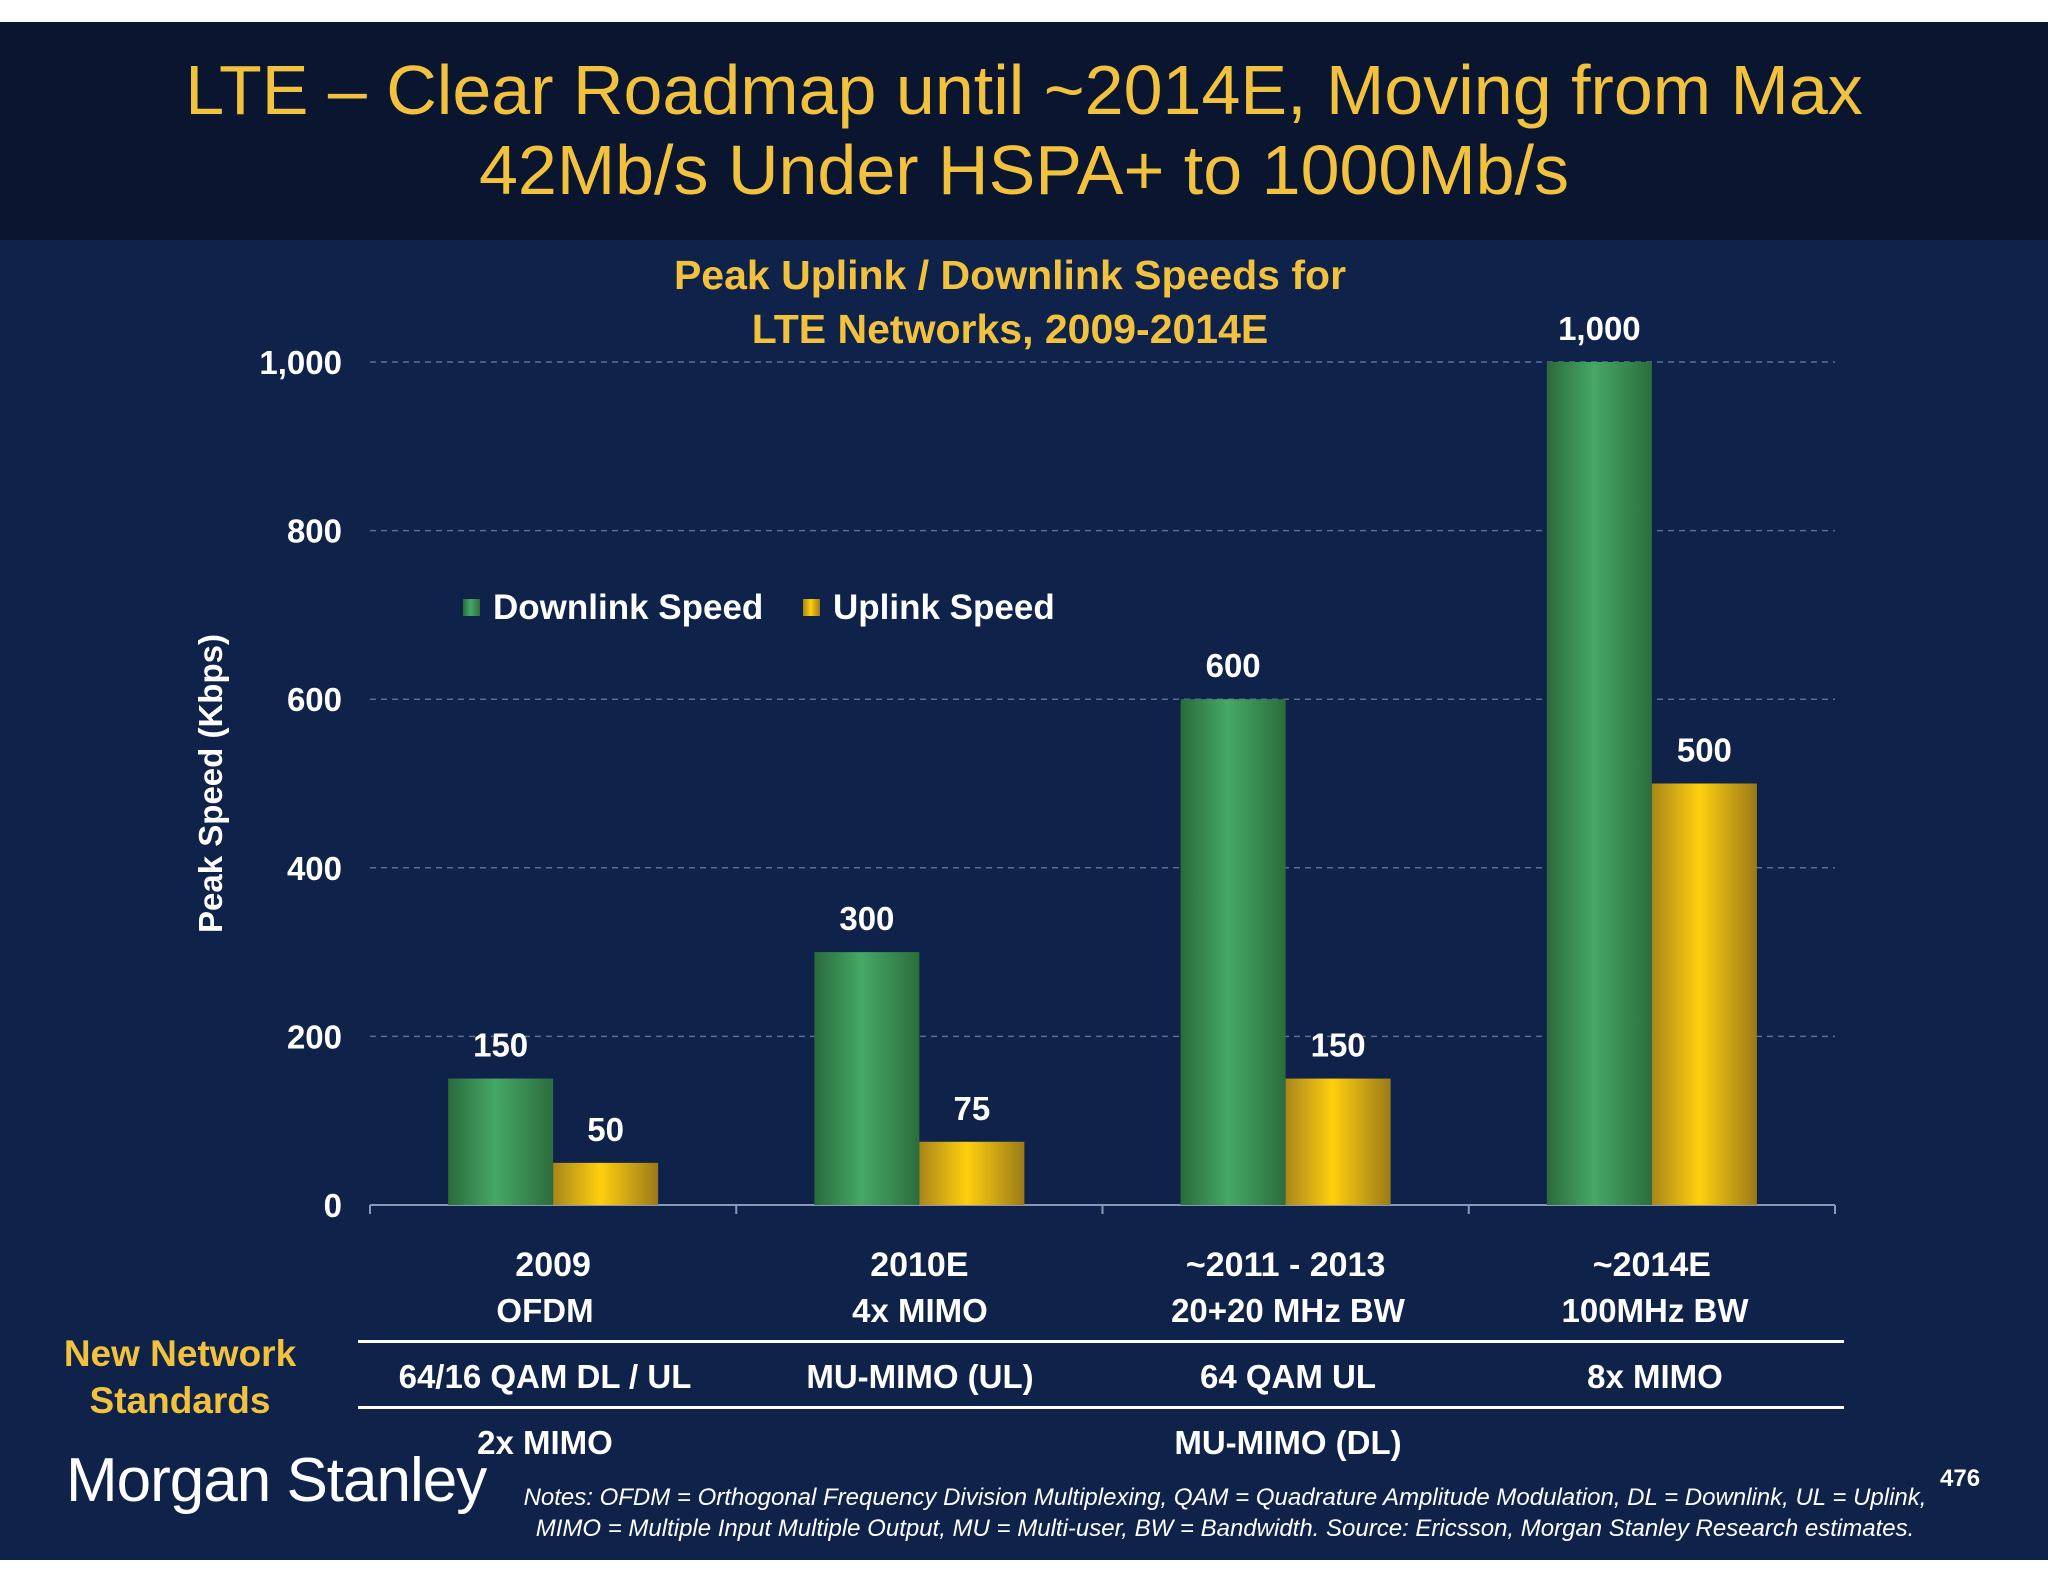  Describe the element at coordinates (920, 1376) in the screenshot. I see `standards-cell: MU-MIMO (UL)` at that location.